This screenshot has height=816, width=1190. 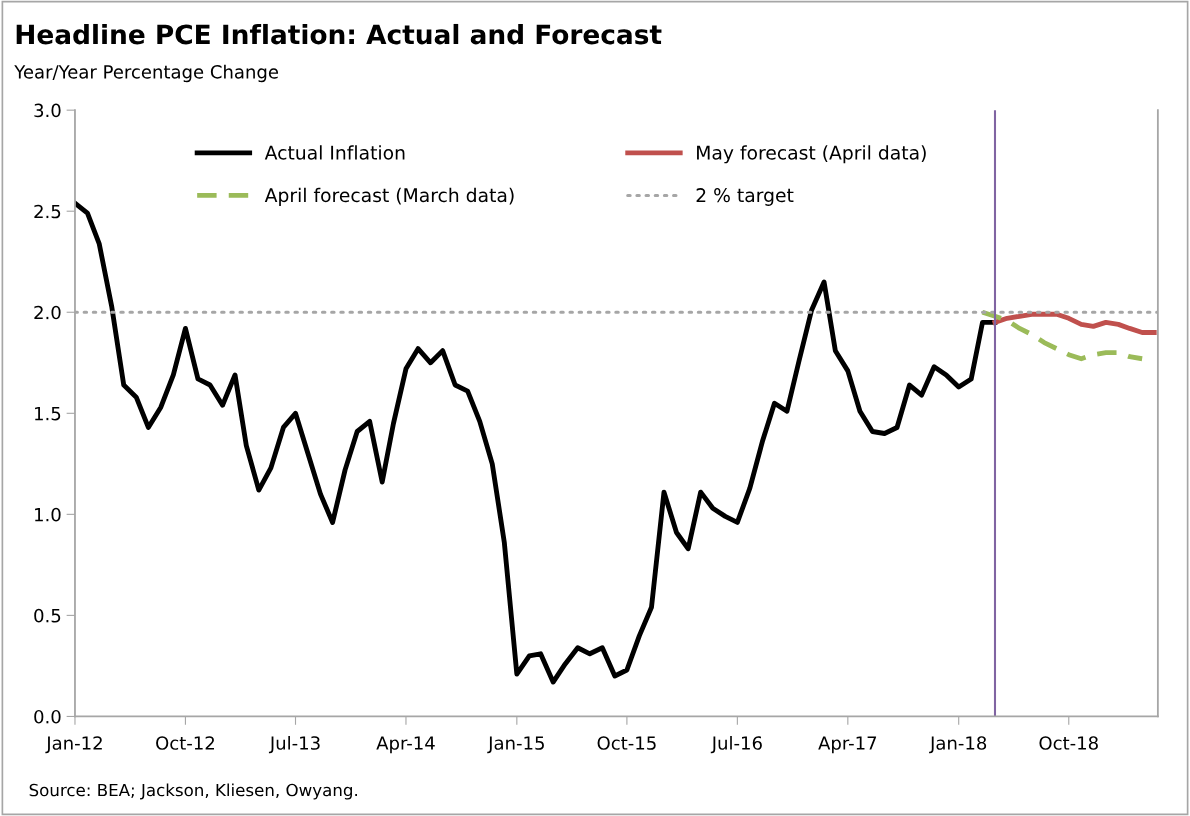 I want to click on x-tick-label: Oct-18, so click(x=1068, y=743).